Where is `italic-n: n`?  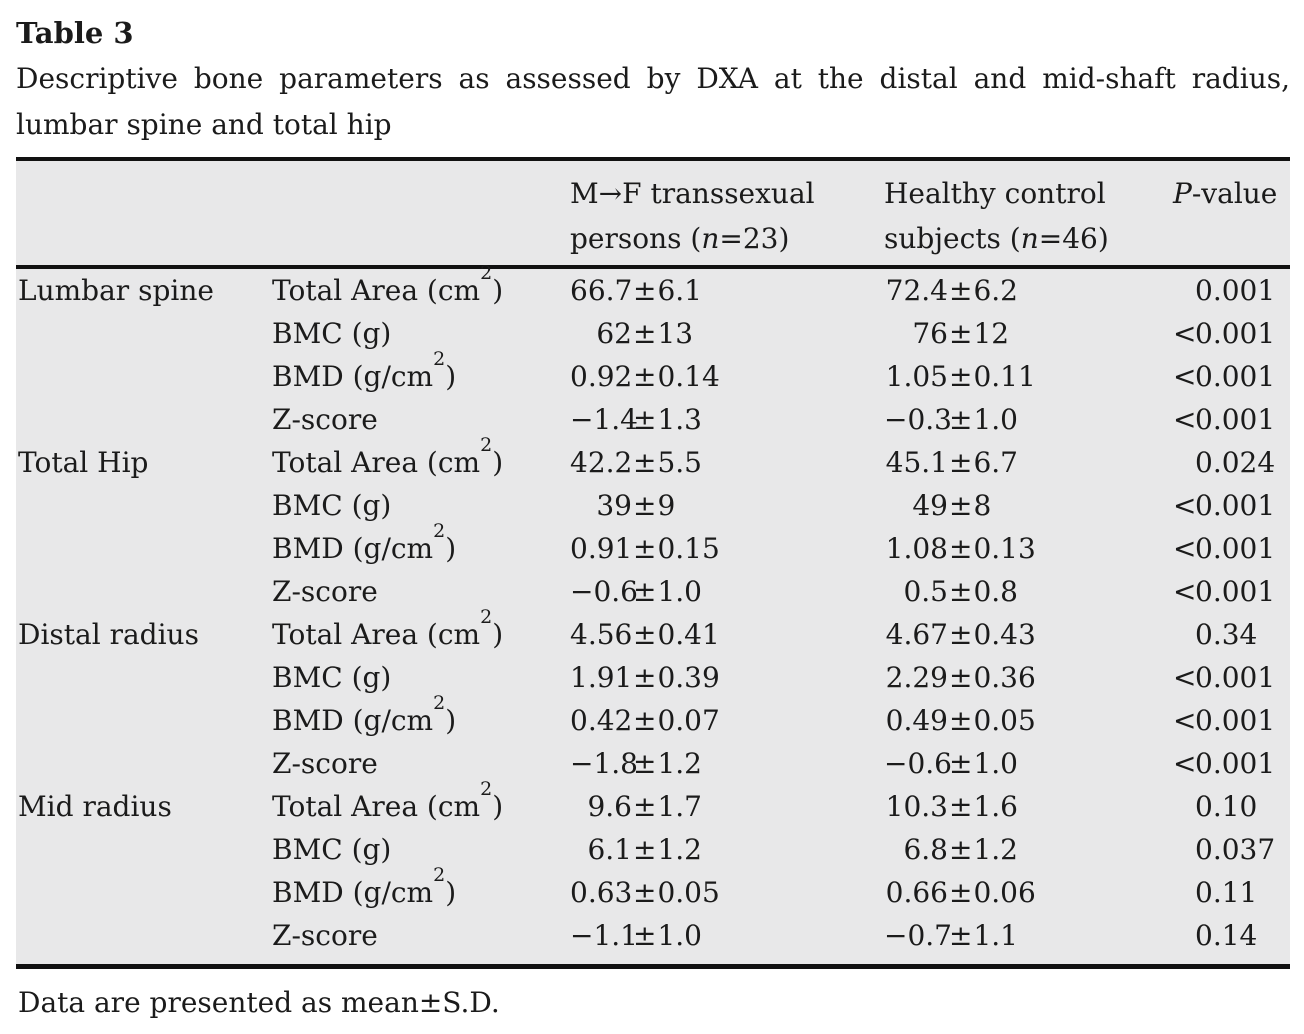 italic-n: n is located at coordinates (1029, 238).